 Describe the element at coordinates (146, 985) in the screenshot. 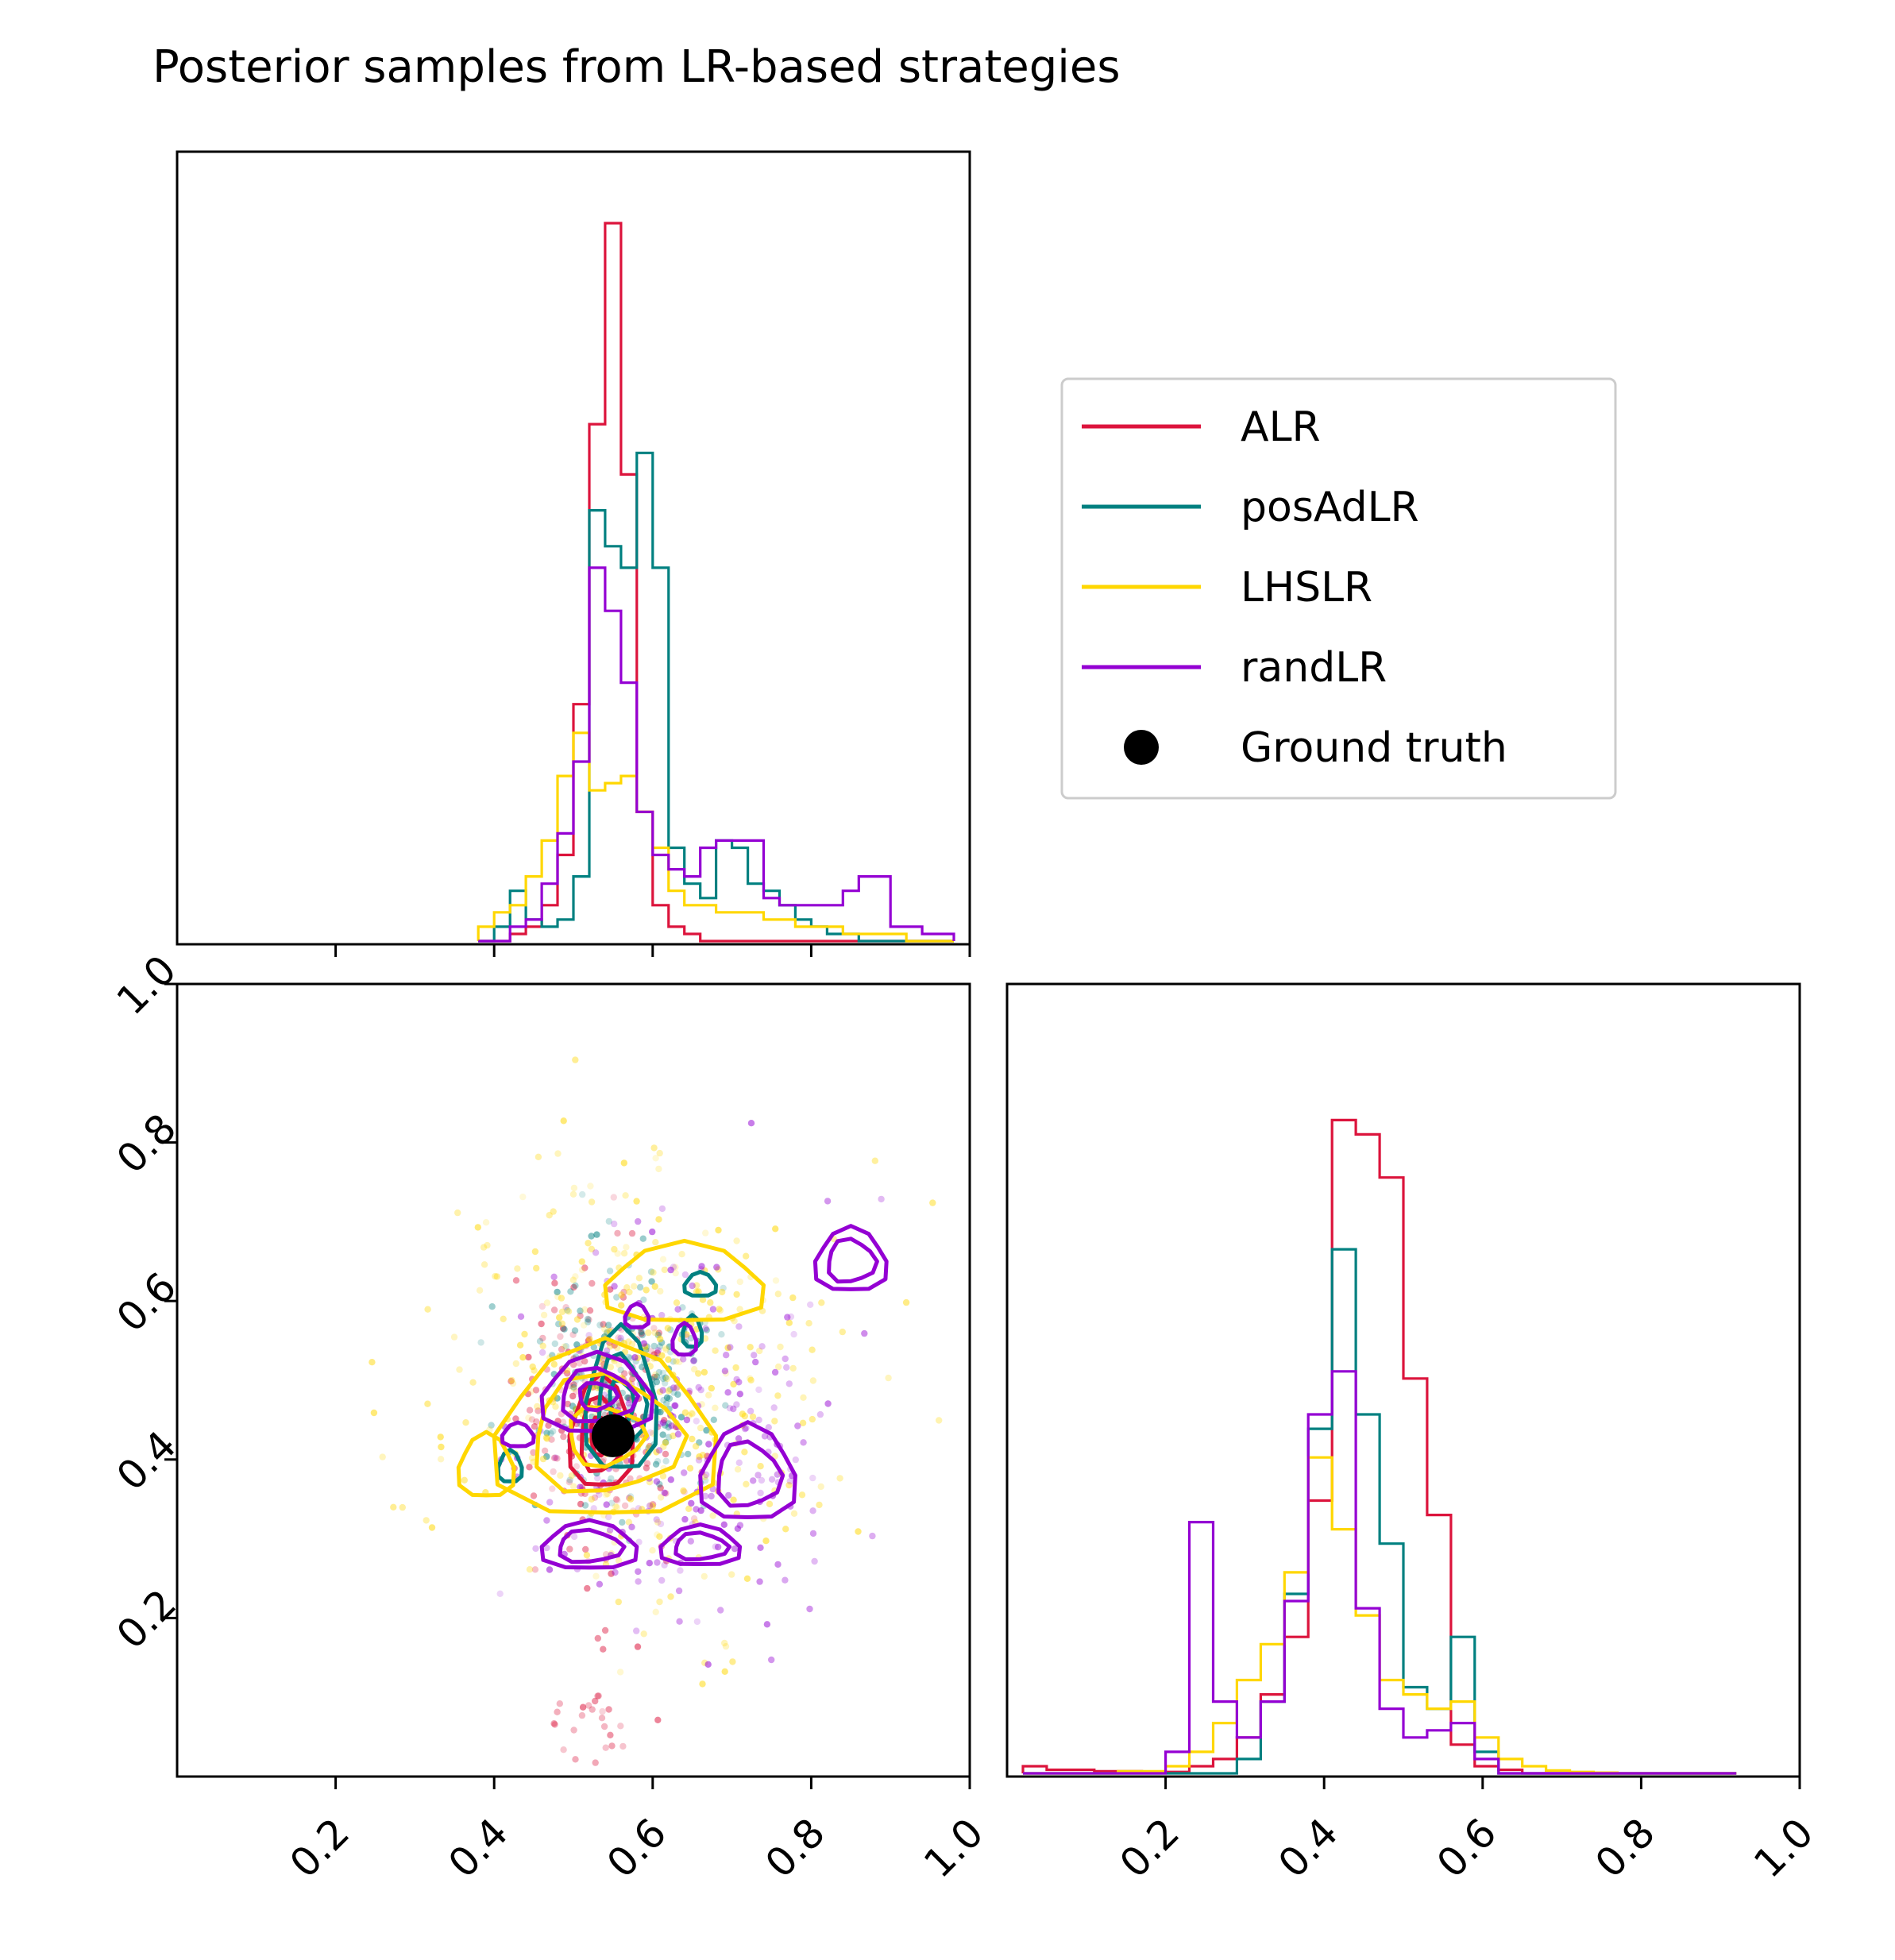

I see `y-tick-label: 1.0` at that location.